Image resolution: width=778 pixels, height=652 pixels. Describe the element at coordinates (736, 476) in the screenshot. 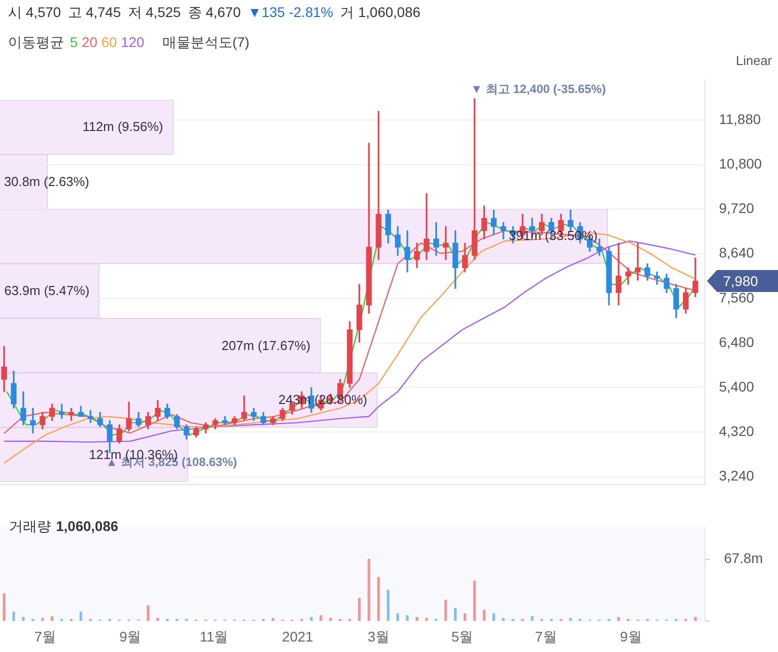

I see `y-tick-label: 3,240` at that location.